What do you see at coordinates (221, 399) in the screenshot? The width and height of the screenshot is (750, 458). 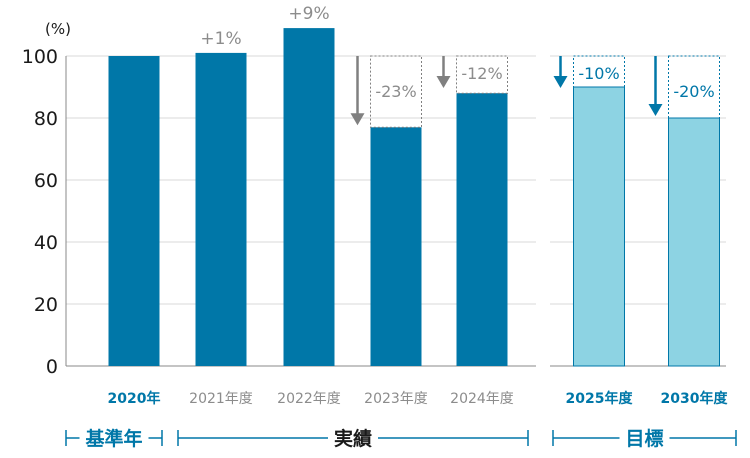 I see `x-tick-label: 2021年度` at bounding box center [221, 399].